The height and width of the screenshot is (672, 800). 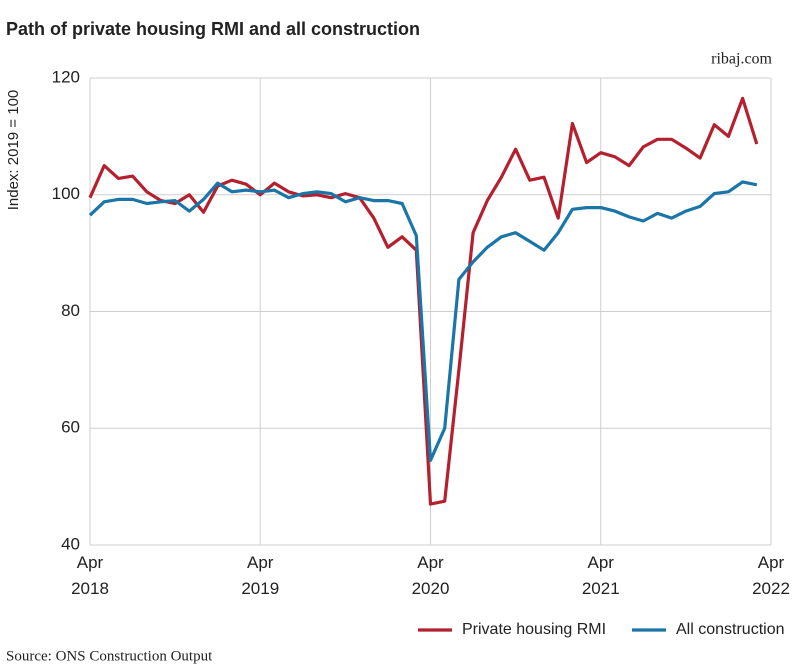 What do you see at coordinates (741, 59) in the screenshot?
I see `credit: ribaj.com` at bounding box center [741, 59].